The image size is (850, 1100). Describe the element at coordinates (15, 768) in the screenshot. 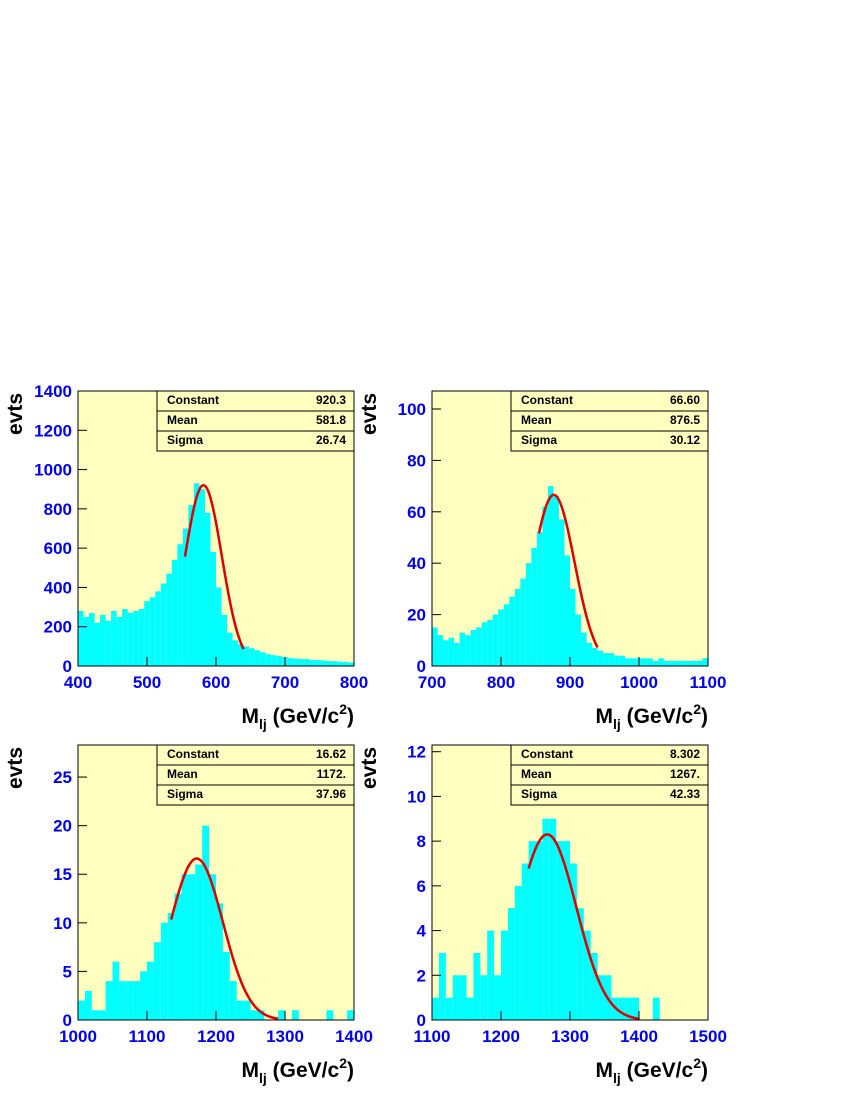

I see `y-axis-label: evts` at that location.